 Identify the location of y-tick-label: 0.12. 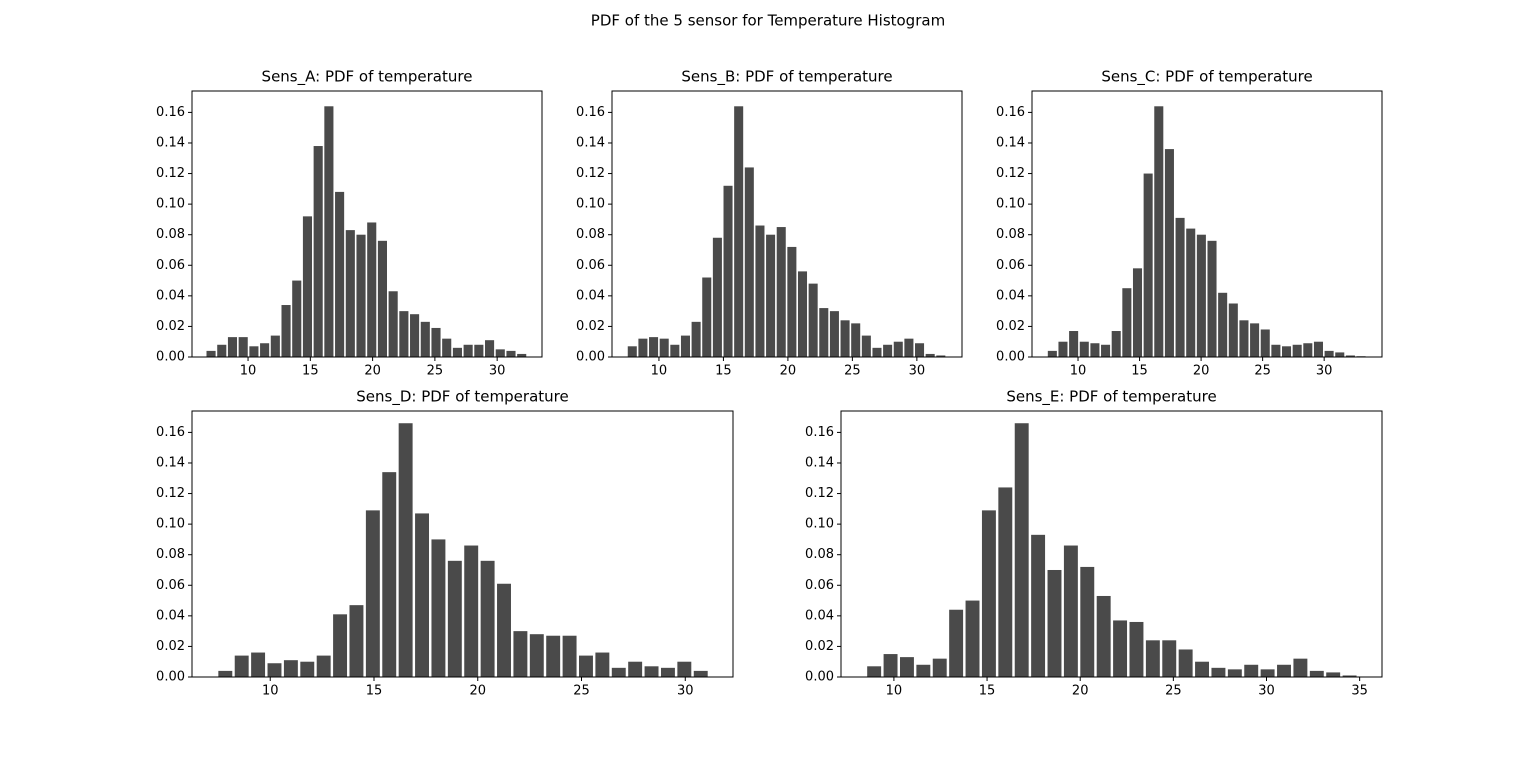
(590, 173).